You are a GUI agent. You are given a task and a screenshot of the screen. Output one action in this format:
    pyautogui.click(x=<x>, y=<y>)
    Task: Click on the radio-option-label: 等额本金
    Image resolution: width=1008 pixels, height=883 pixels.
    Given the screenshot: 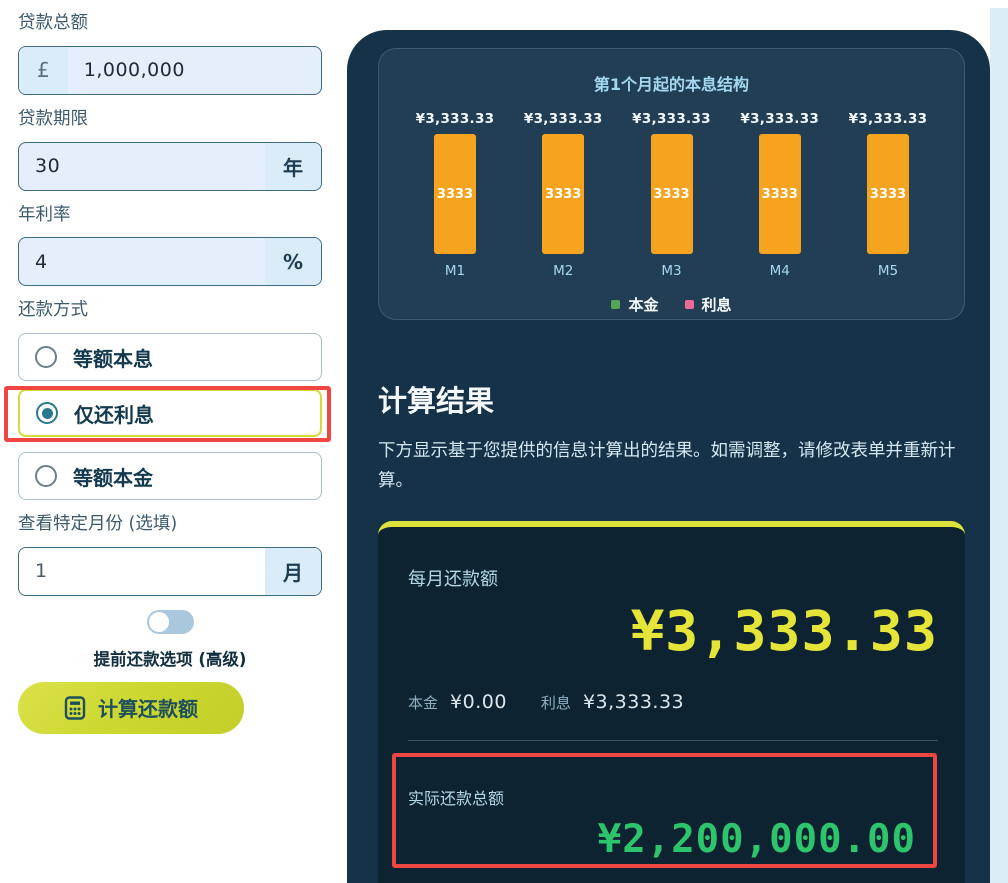 What is the action you would take?
    pyautogui.click(x=113, y=477)
    